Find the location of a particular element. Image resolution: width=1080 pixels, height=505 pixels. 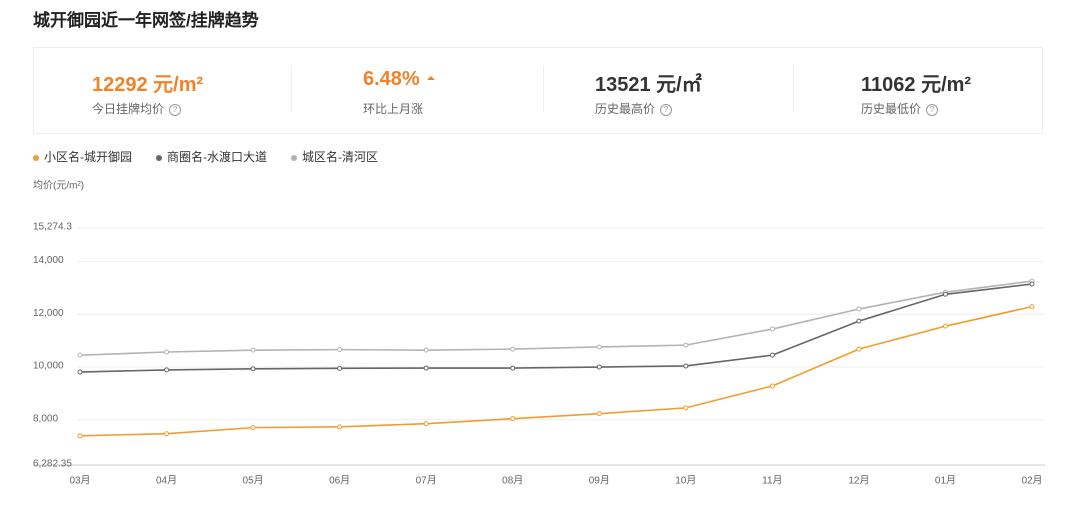

stat-value: 6.48% is located at coordinates (399, 79).